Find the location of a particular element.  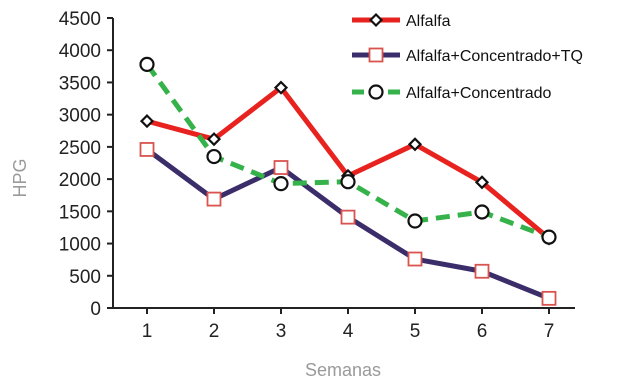

x-tick-label: 2 is located at coordinates (214, 331).